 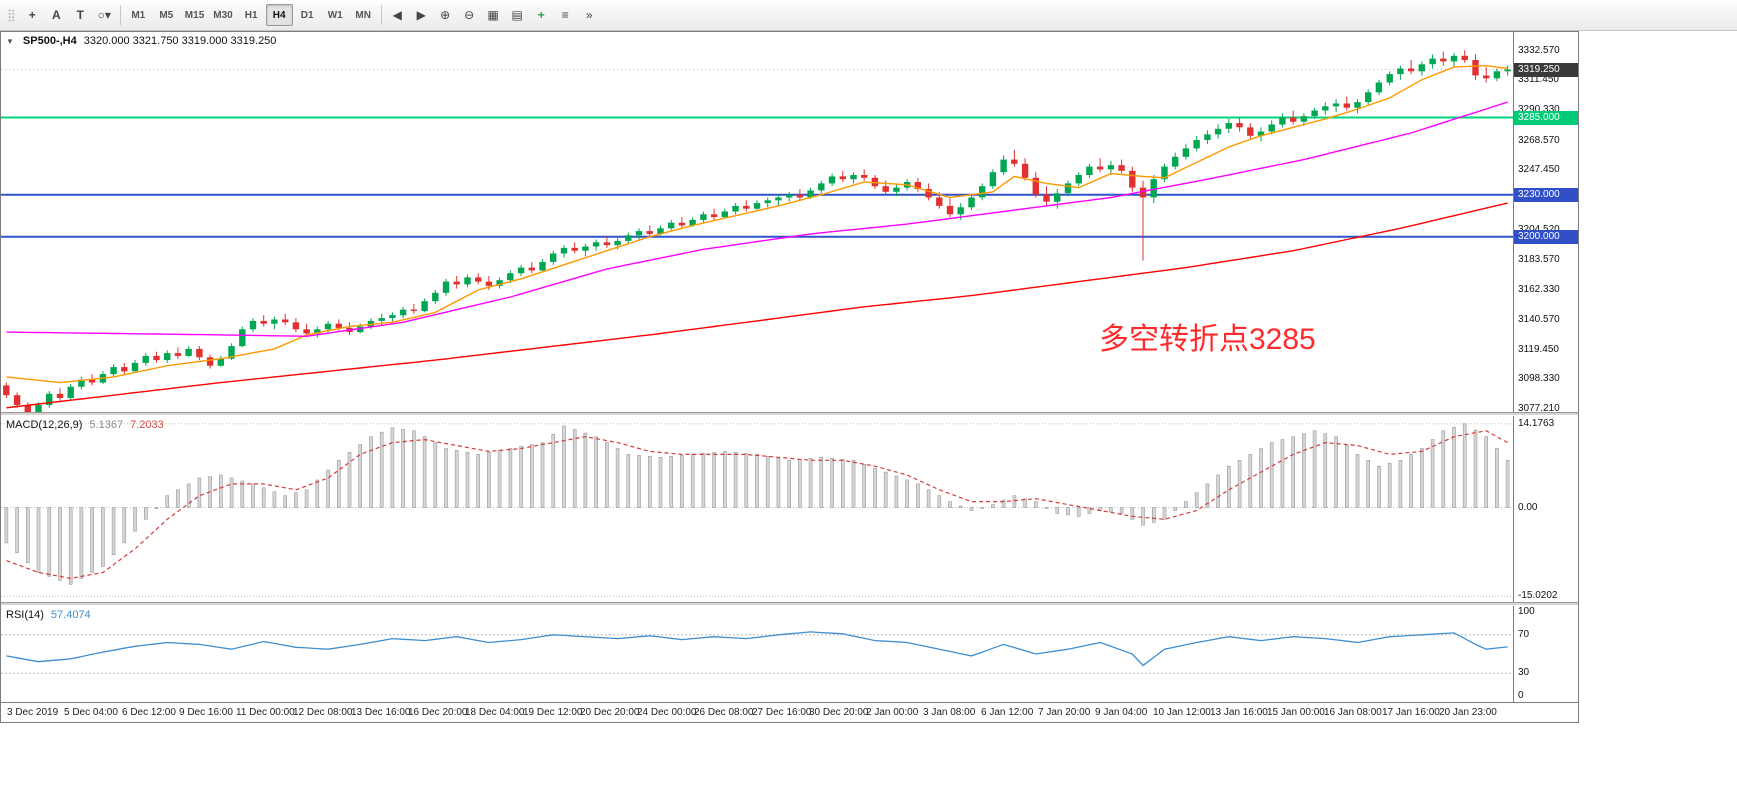 What do you see at coordinates (138, 15) in the screenshot?
I see `timeframe-M1: M1` at bounding box center [138, 15].